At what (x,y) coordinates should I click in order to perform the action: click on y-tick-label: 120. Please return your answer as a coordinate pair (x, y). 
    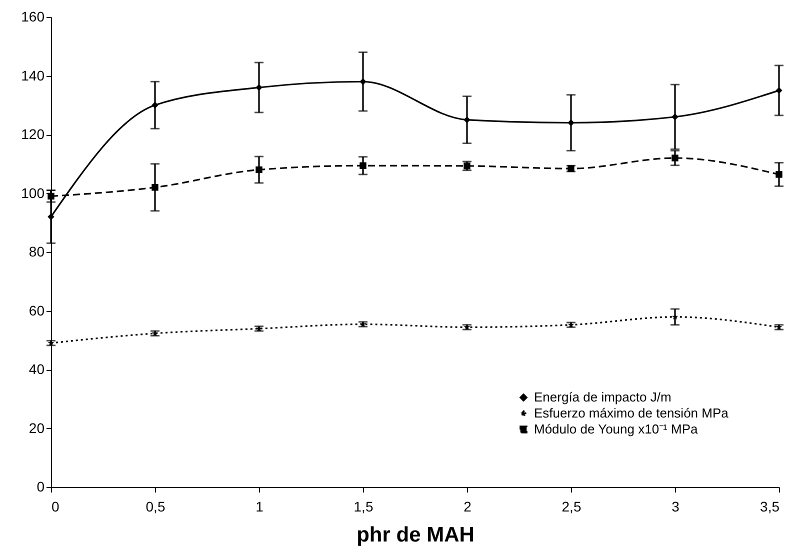
    Looking at the image, I should click on (33, 134).